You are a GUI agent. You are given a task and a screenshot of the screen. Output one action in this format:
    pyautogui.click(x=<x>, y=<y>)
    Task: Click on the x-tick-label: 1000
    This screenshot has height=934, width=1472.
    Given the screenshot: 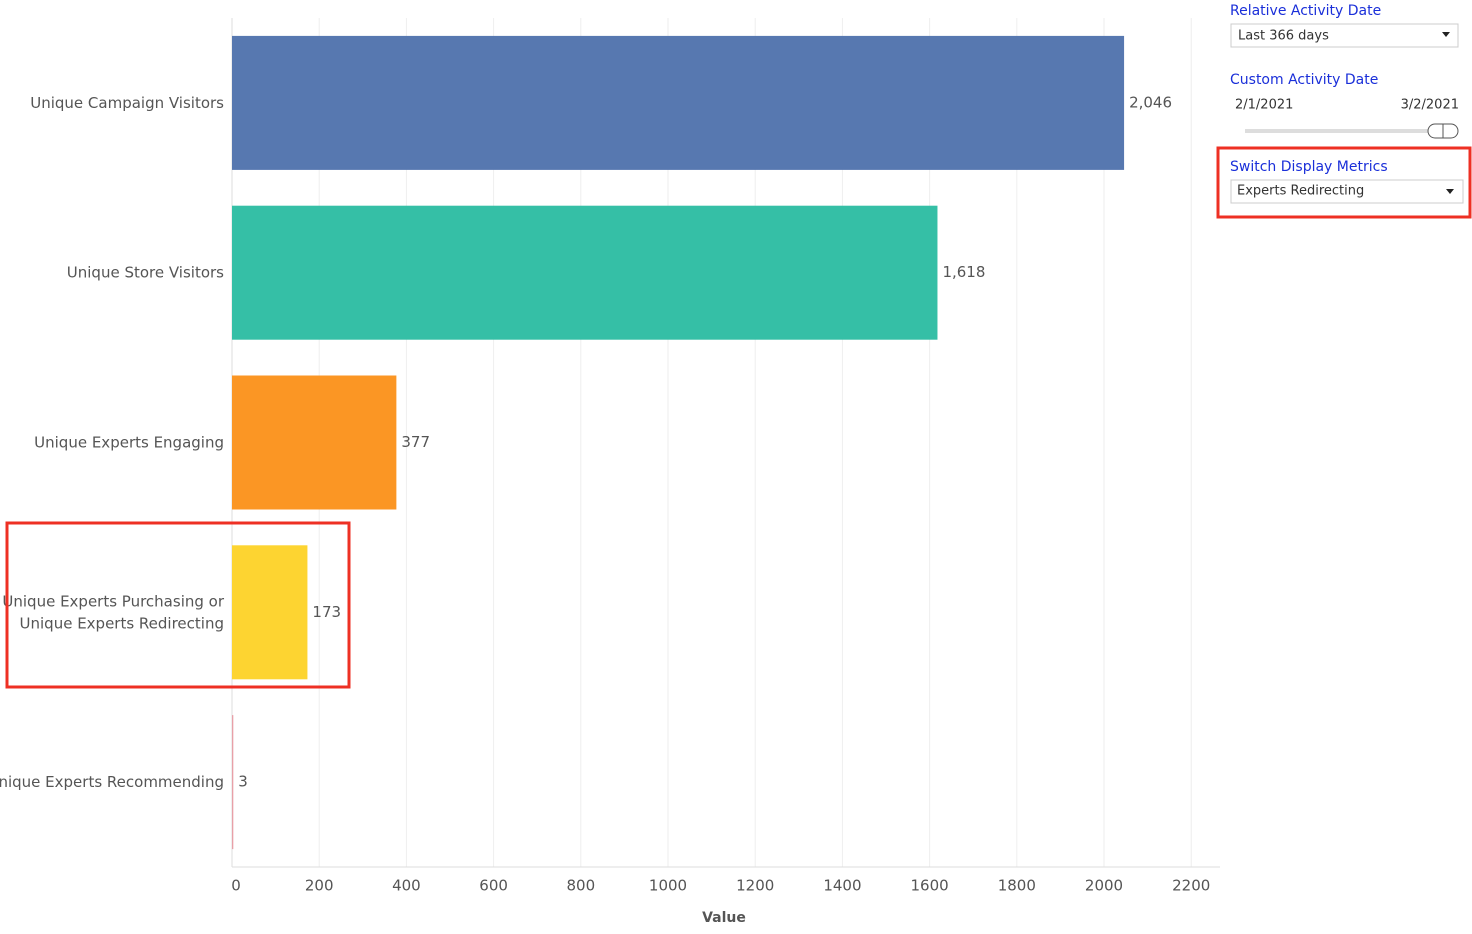 What is the action you would take?
    pyautogui.click(x=668, y=886)
    